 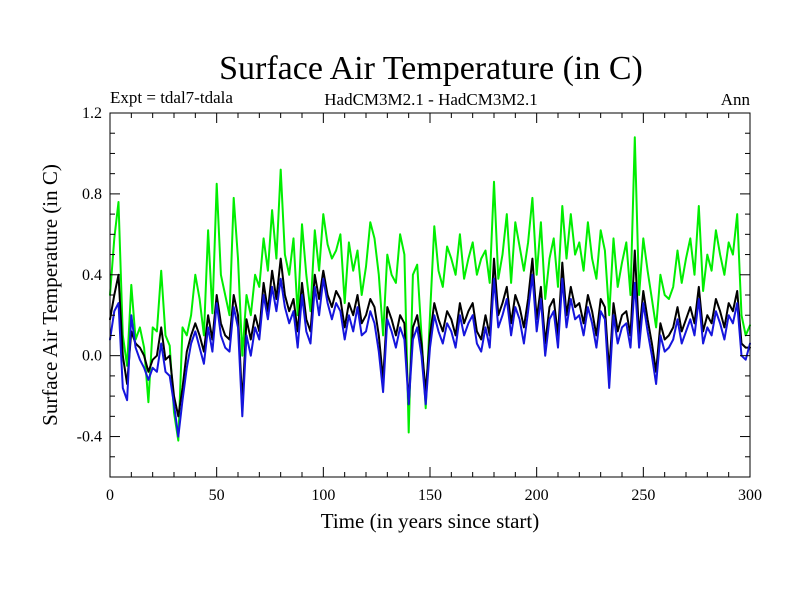 I want to click on x-tick-label: 50, so click(x=217, y=495).